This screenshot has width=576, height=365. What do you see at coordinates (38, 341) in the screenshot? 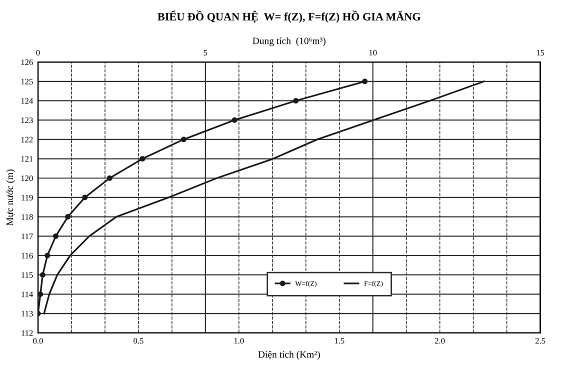
I see `x-tick-label: 0.0` at bounding box center [38, 341].